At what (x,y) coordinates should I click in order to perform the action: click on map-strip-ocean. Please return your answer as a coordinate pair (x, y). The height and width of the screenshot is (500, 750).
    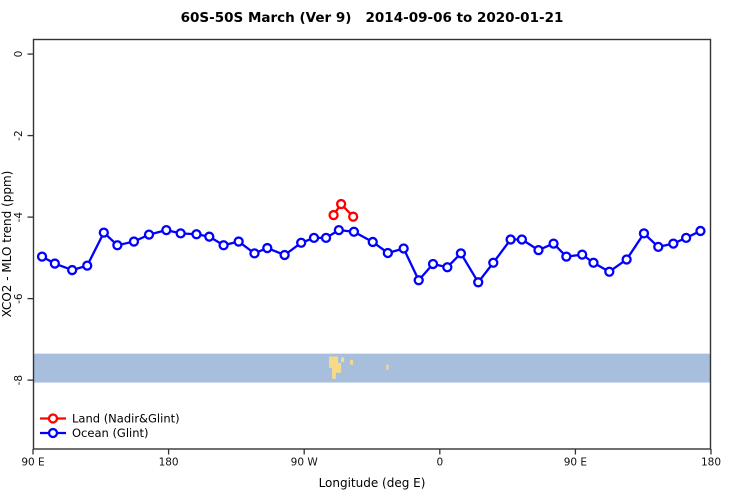
    Looking at the image, I should click on (372, 368).